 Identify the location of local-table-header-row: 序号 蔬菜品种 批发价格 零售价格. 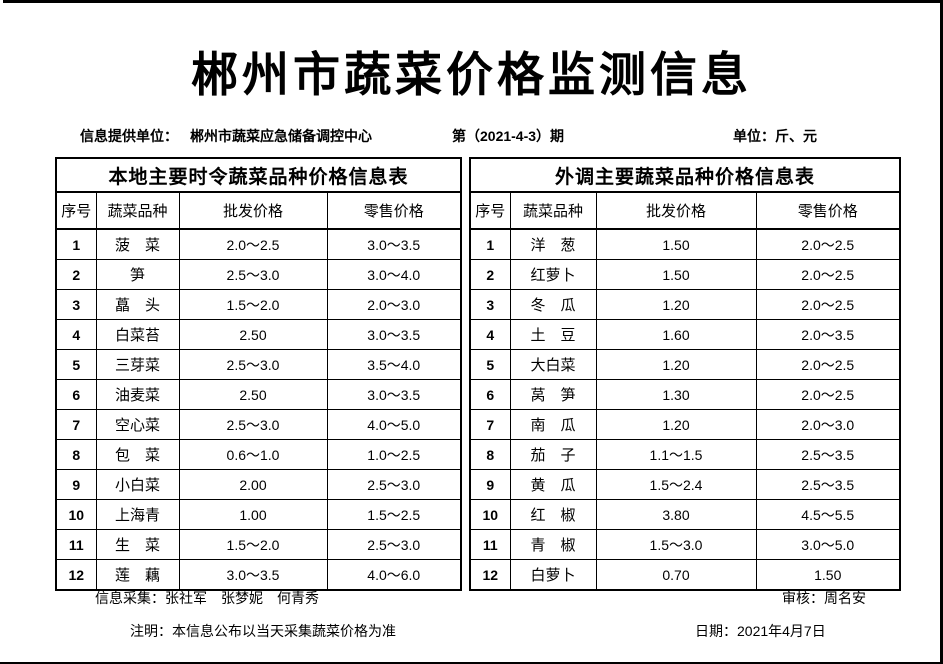
(258, 210).